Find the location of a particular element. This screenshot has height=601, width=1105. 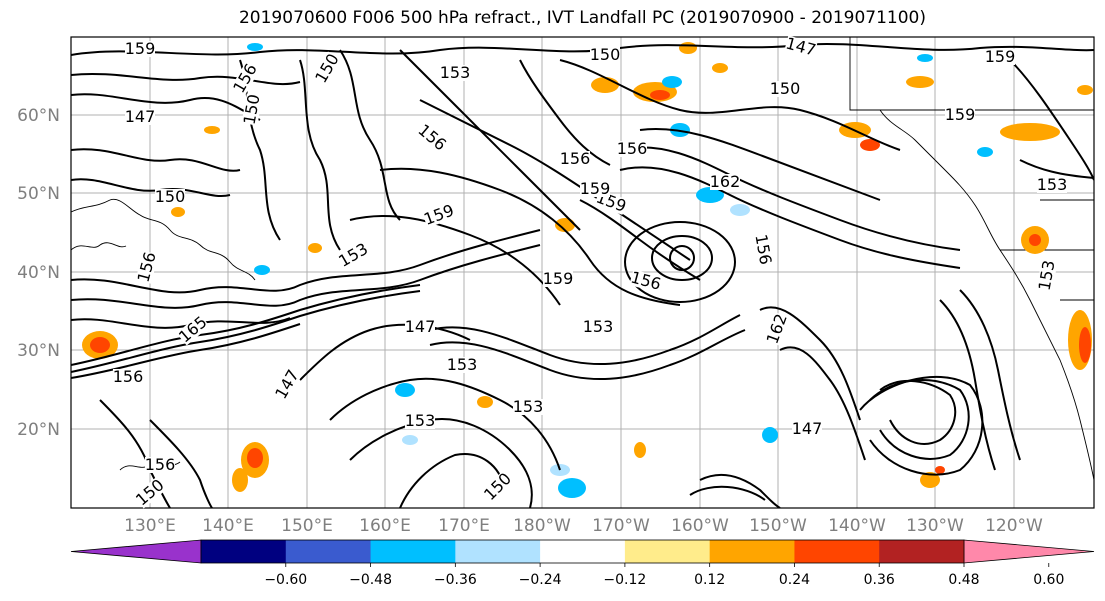

colorbar-tick-label: −0.36 is located at coordinates (455, 580).